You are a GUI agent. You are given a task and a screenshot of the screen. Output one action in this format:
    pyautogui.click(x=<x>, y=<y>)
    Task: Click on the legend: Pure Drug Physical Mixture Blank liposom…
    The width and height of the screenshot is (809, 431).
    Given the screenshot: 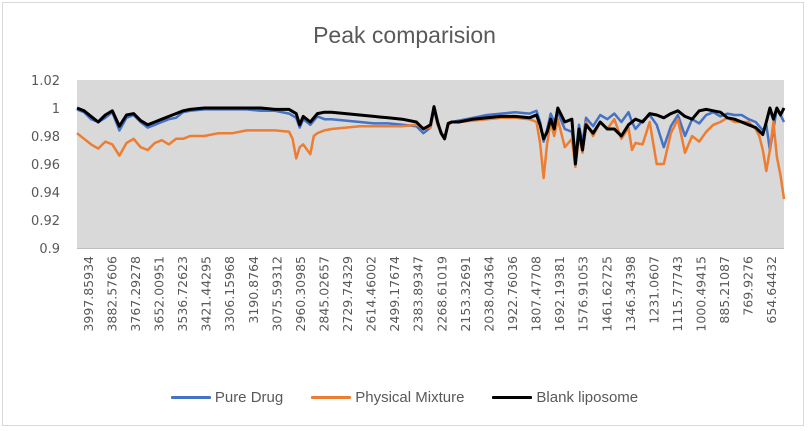 What is the action you would take?
    pyautogui.click(x=404, y=397)
    